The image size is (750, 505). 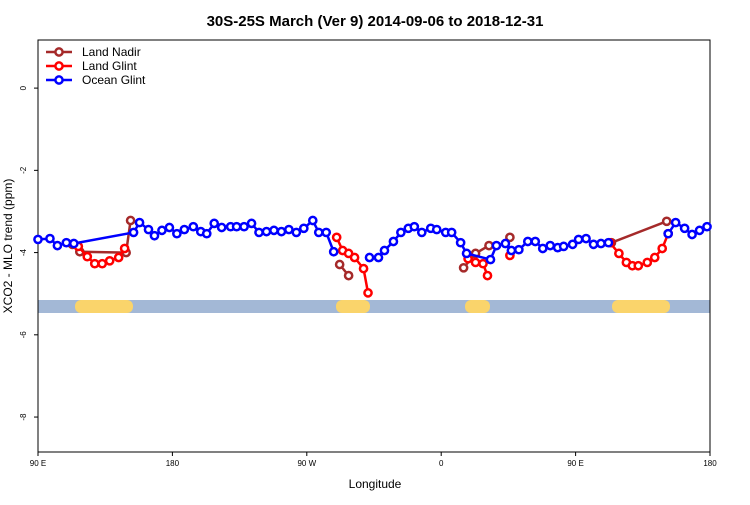 What do you see at coordinates (109, 66) in the screenshot?
I see `legend-label: Land Glint` at bounding box center [109, 66].